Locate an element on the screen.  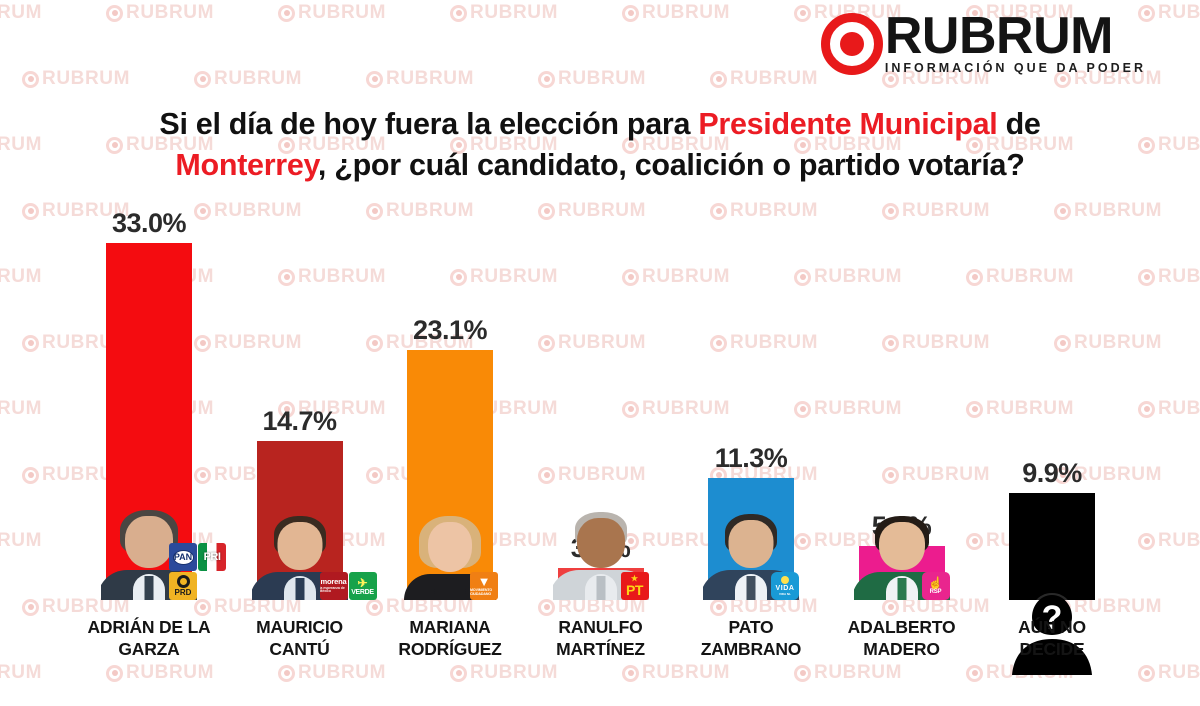
candidate-name: ADRIÁN DE LA GARZA is located at coordinates (149, 638).